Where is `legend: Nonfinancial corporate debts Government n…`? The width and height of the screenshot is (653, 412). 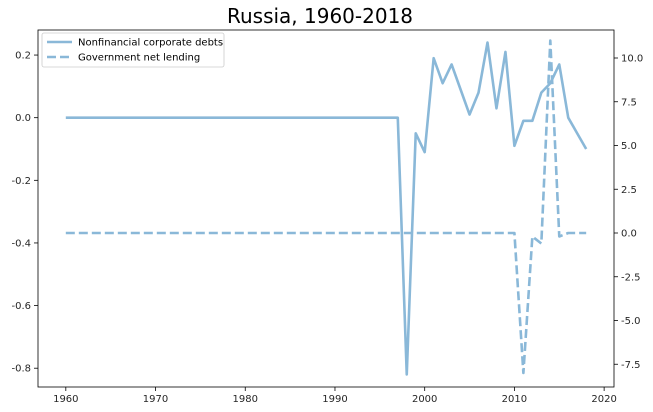
legend: Nonfinancial corporate debts Government n… is located at coordinates (133, 50).